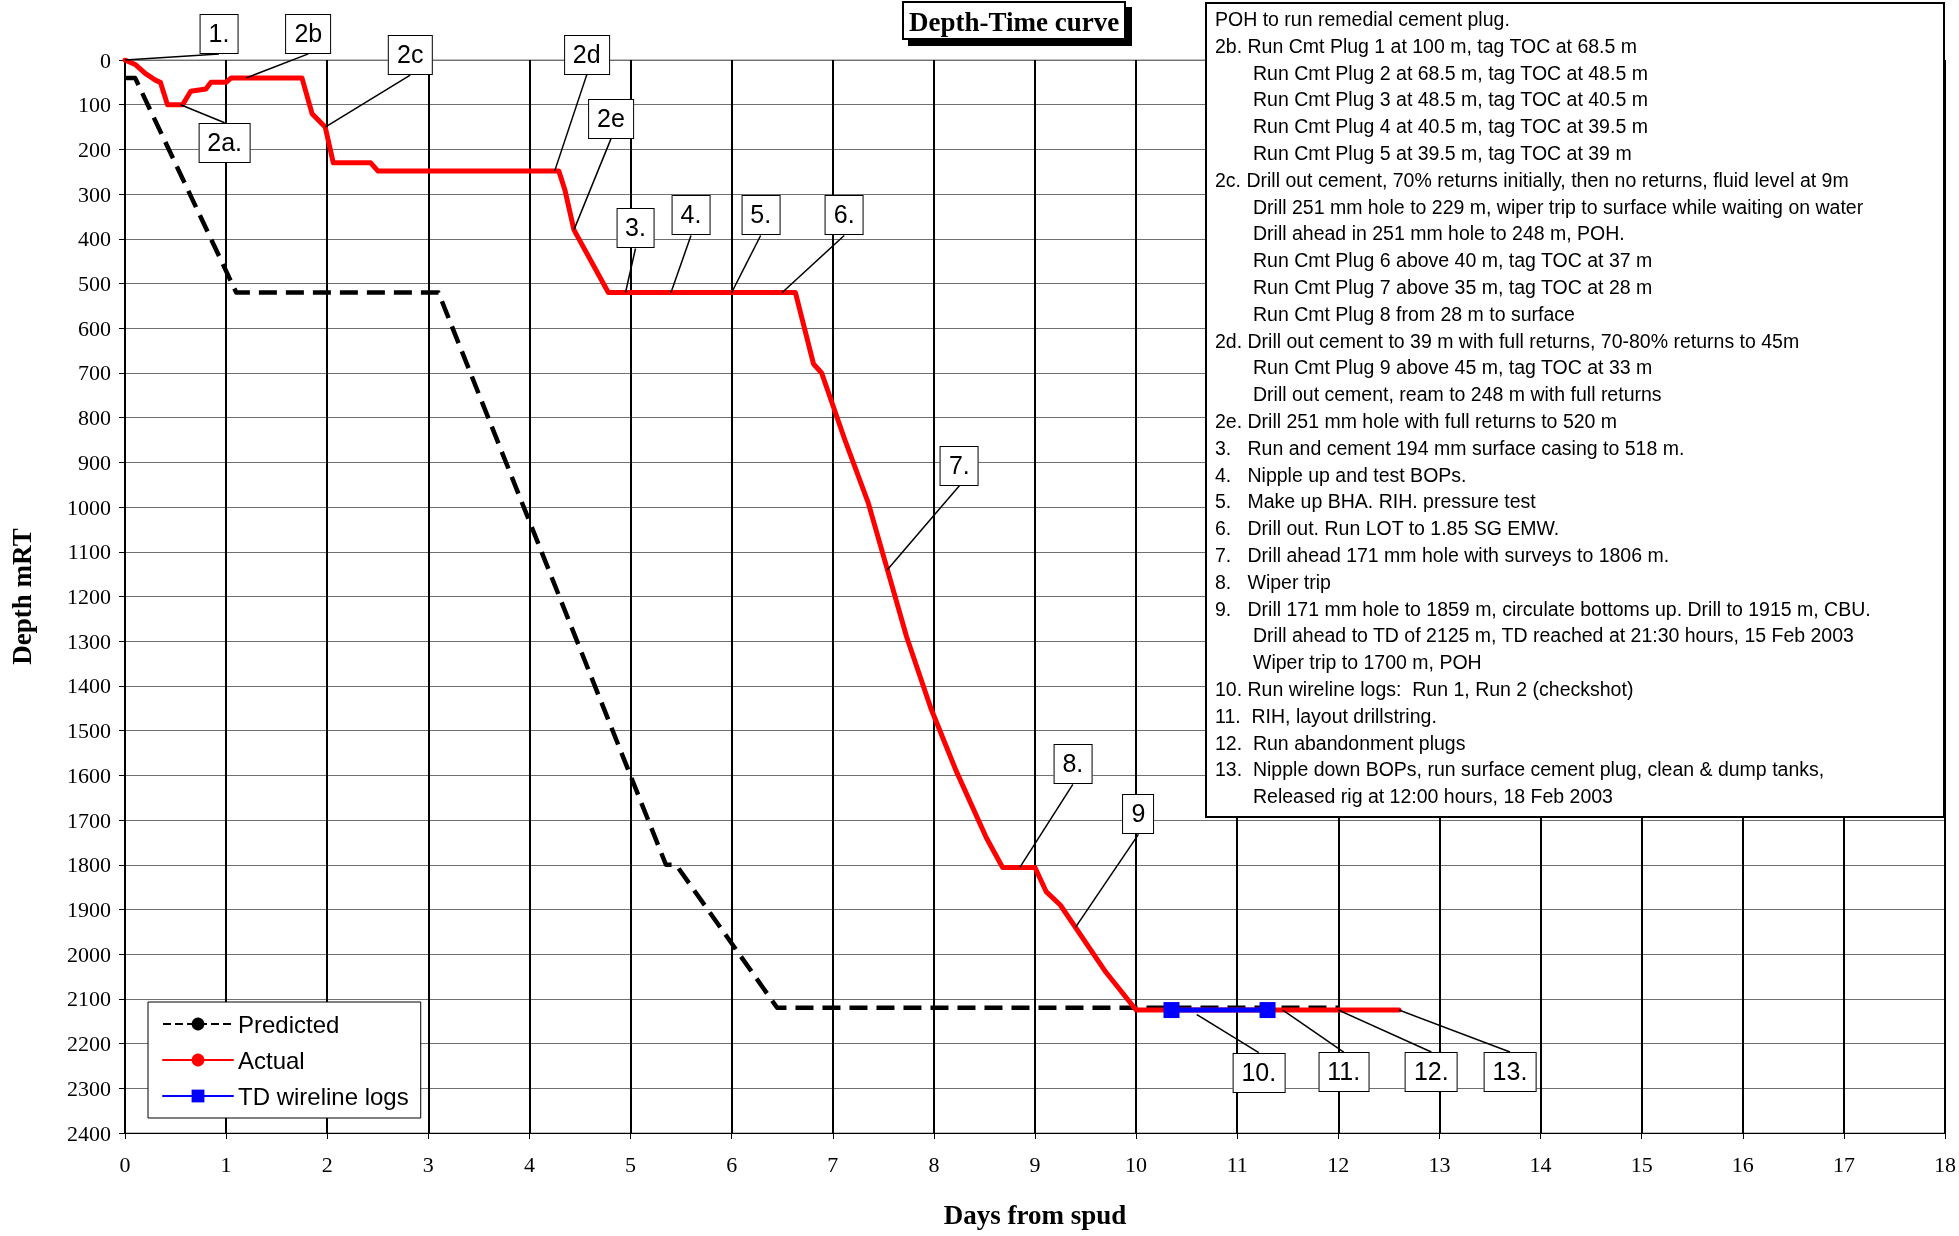  Describe the element at coordinates (1439, 1164) in the screenshot. I see `x-tick-label: 13` at that location.